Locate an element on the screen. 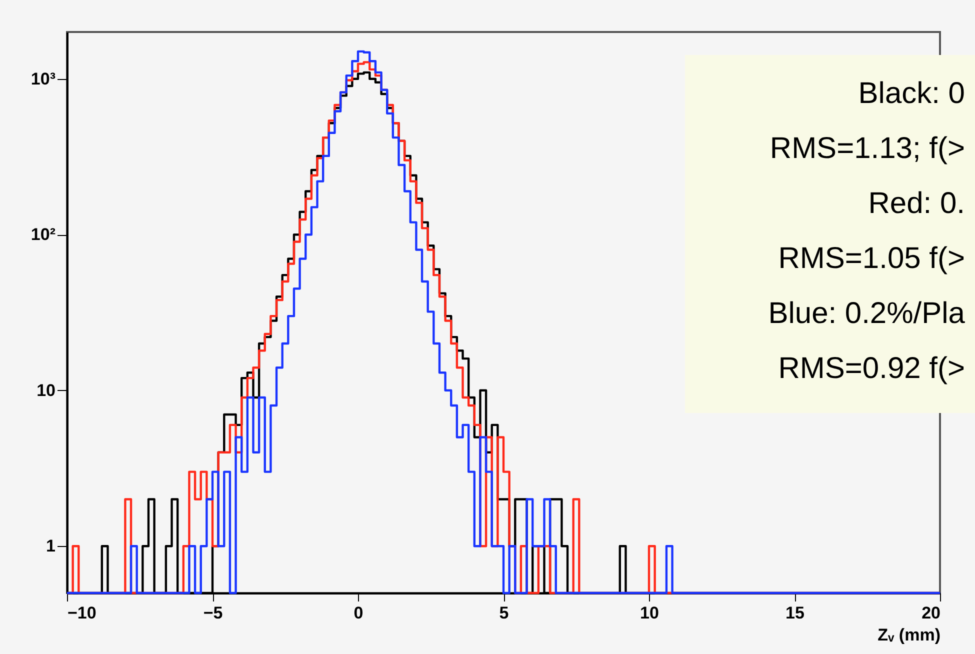 Image resolution: width=975 pixels, height=654 pixels. y-tick-label: 10³ is located at coordinates (43, 78).